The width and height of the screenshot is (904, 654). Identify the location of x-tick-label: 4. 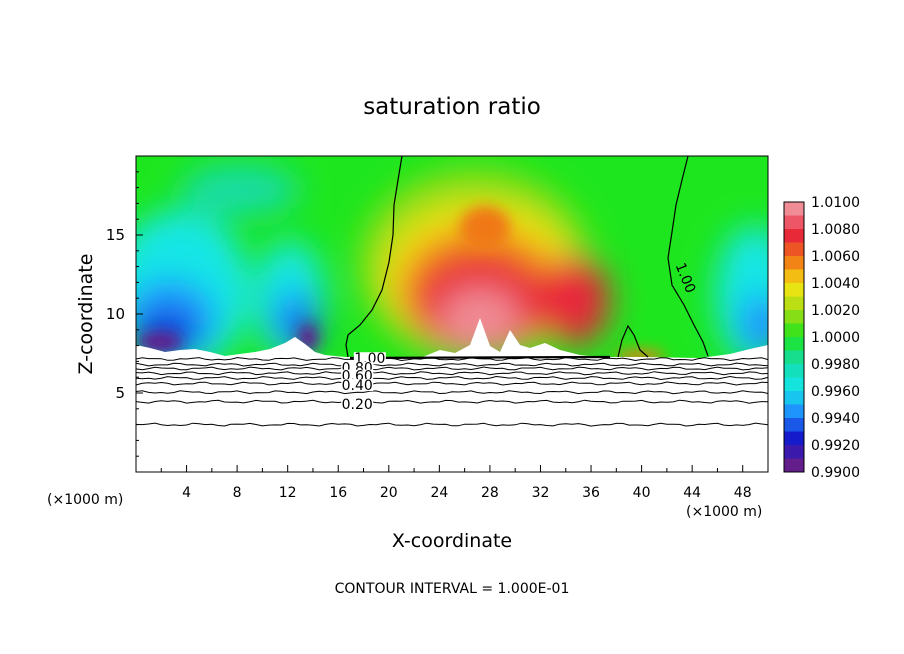
(186, 493).